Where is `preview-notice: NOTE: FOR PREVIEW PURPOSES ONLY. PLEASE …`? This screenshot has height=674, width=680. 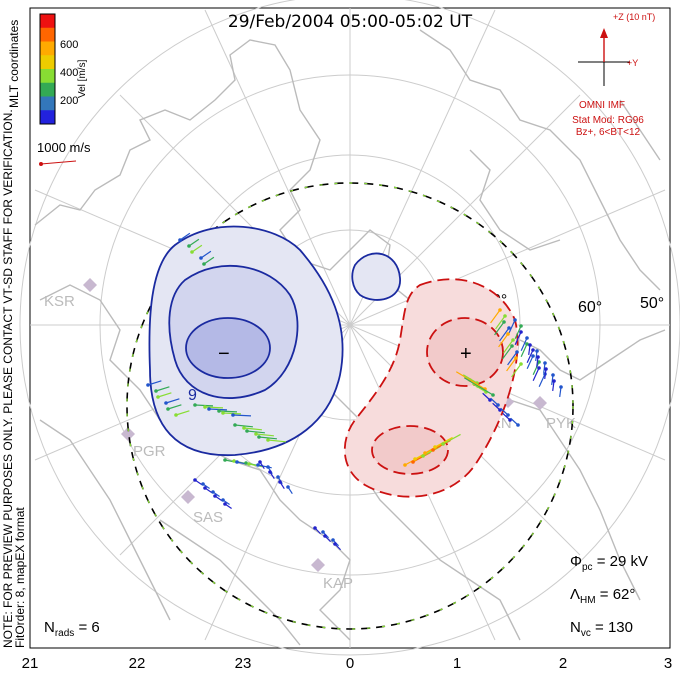 preview-notice: NOTE: FOR PREVIEW PURPOSES ONLY. PLEASE … is located at coordinates (8, 378).